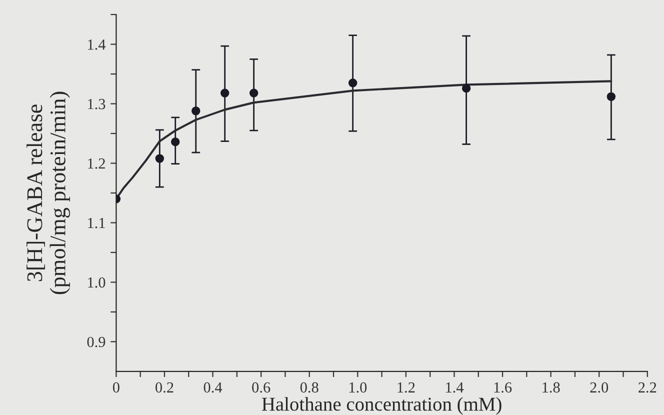 Image resolution: width=664 pixels, height=415 pixels. Describe the element at coordinates (309, 387) in the screenshot. I see `x-tick-label: 0.8` at that location.